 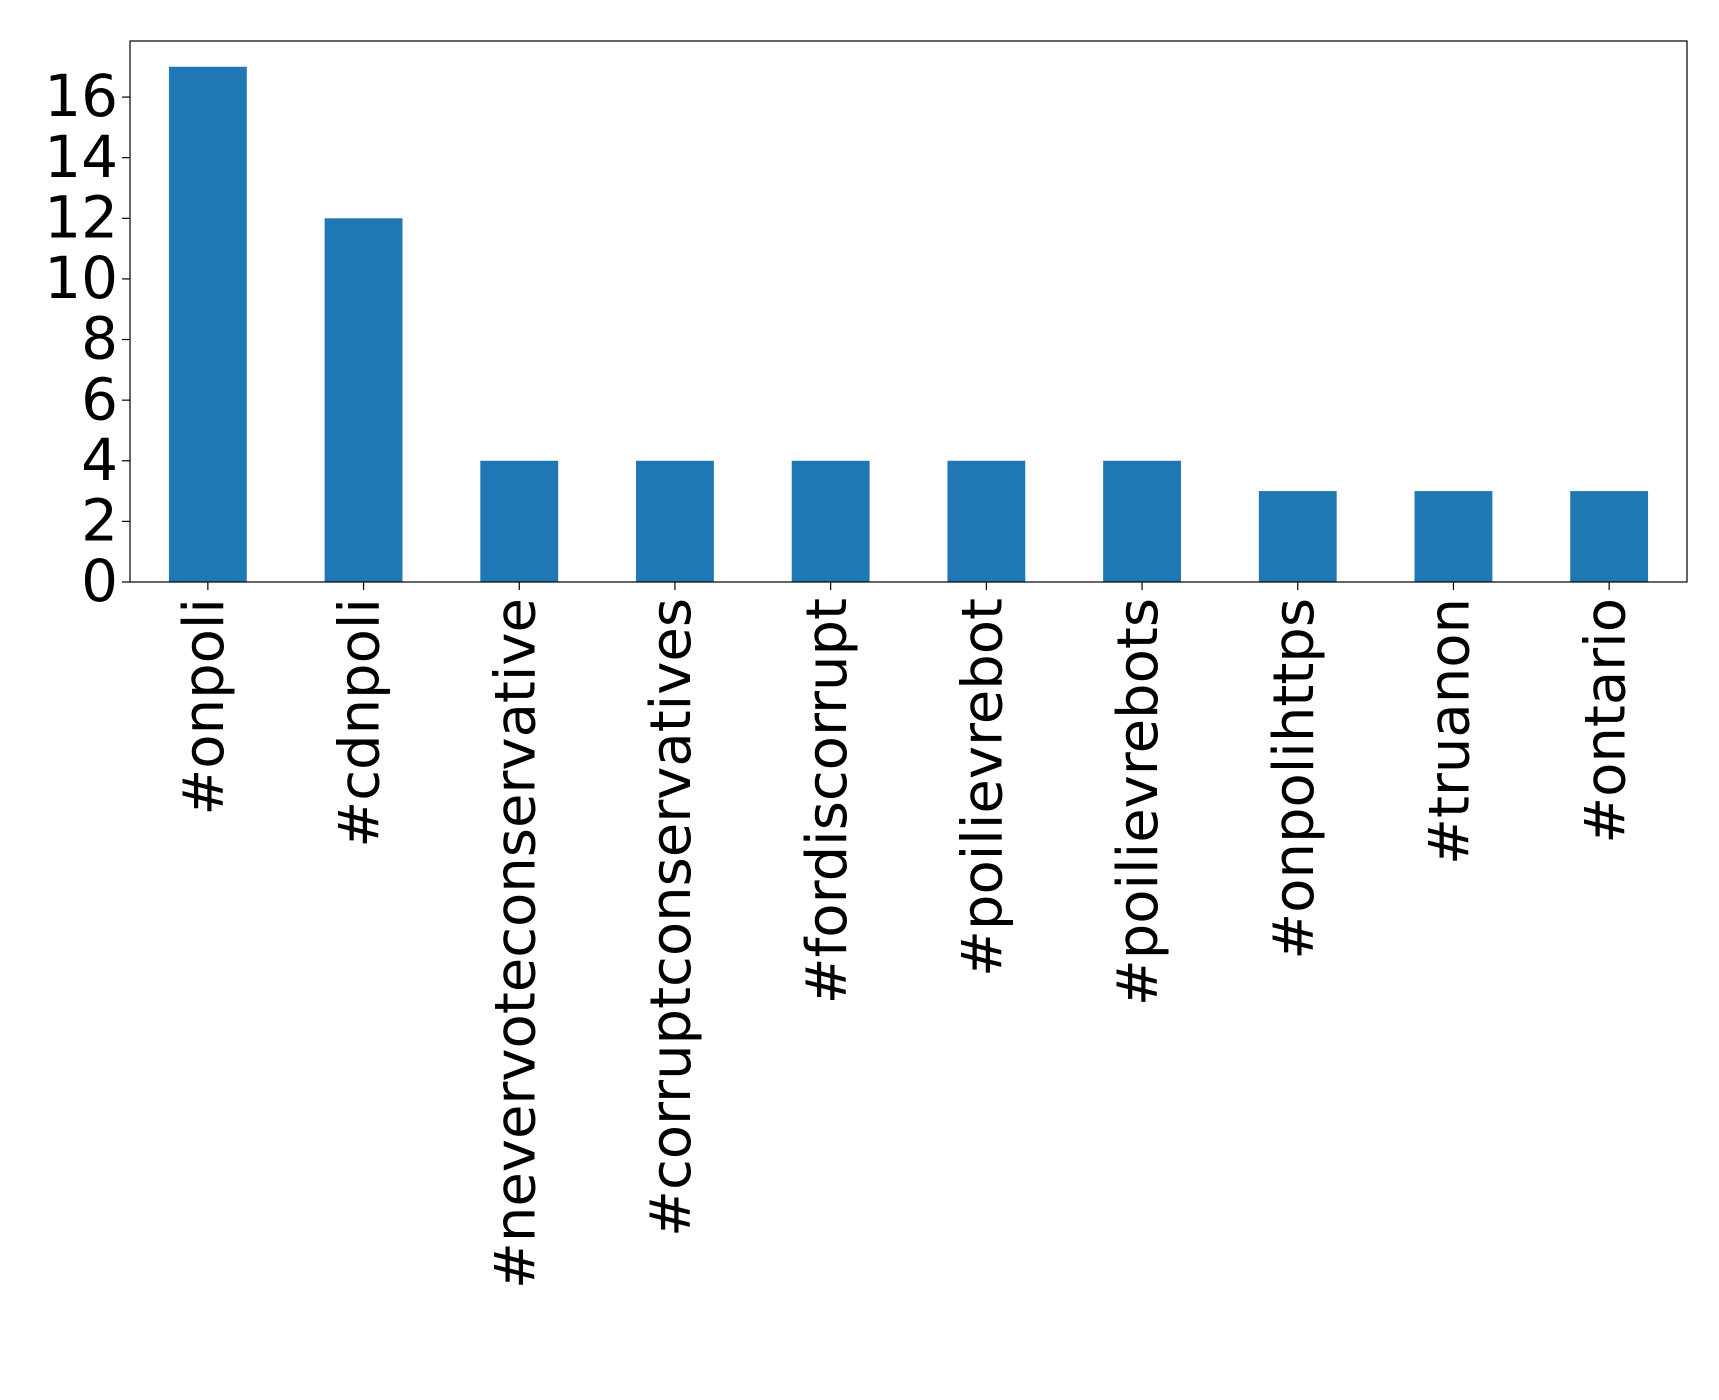 I want to click on x-tick-label: #poilievrebots, so click(x=1138, y=802).